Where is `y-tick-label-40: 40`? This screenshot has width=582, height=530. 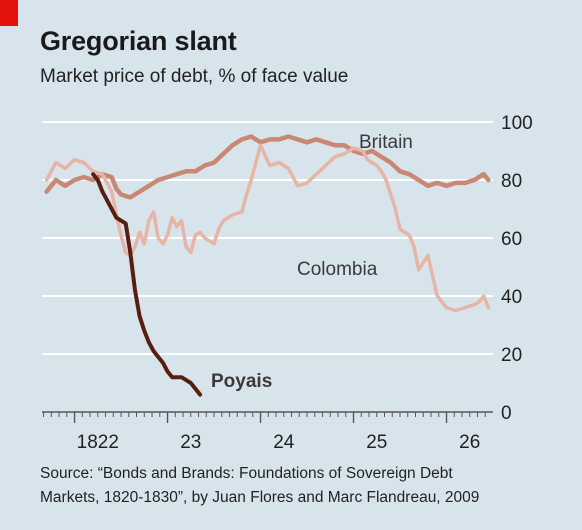
y-tick-label-40: 40 is located at coordinates (511, 297).